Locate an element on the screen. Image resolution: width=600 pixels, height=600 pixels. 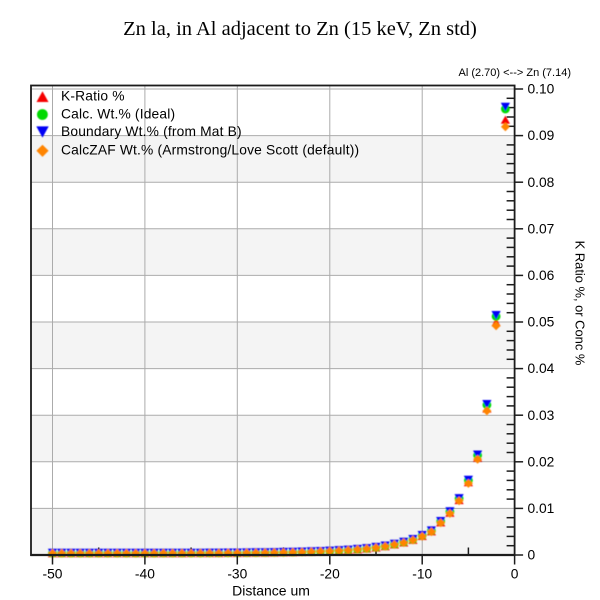
svg-text: 0.03 is located at coordinates (541, 415).